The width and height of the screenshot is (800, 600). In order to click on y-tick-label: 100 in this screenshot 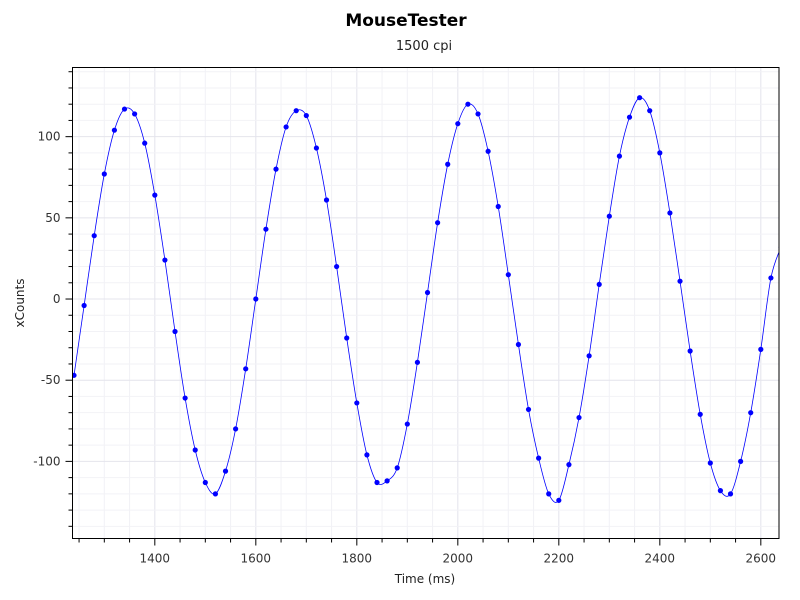, I will do `click(49, 137)`.